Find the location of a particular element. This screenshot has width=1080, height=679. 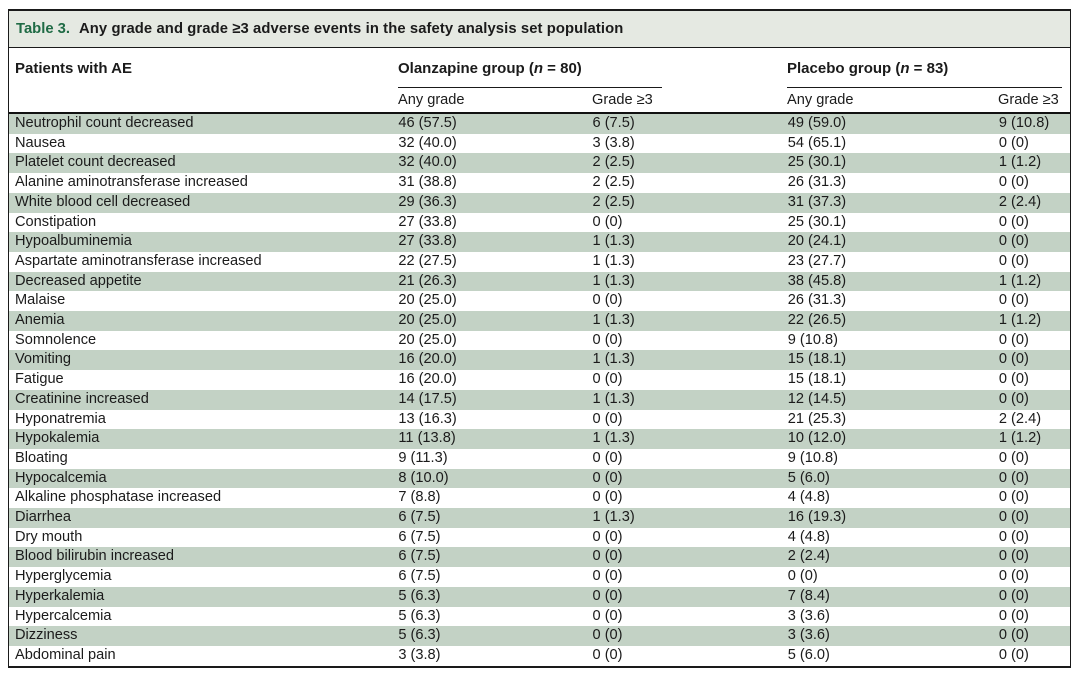

placebo-grade-ge3-cell: 2 (2.4) is located at coordinates (1020, 418).